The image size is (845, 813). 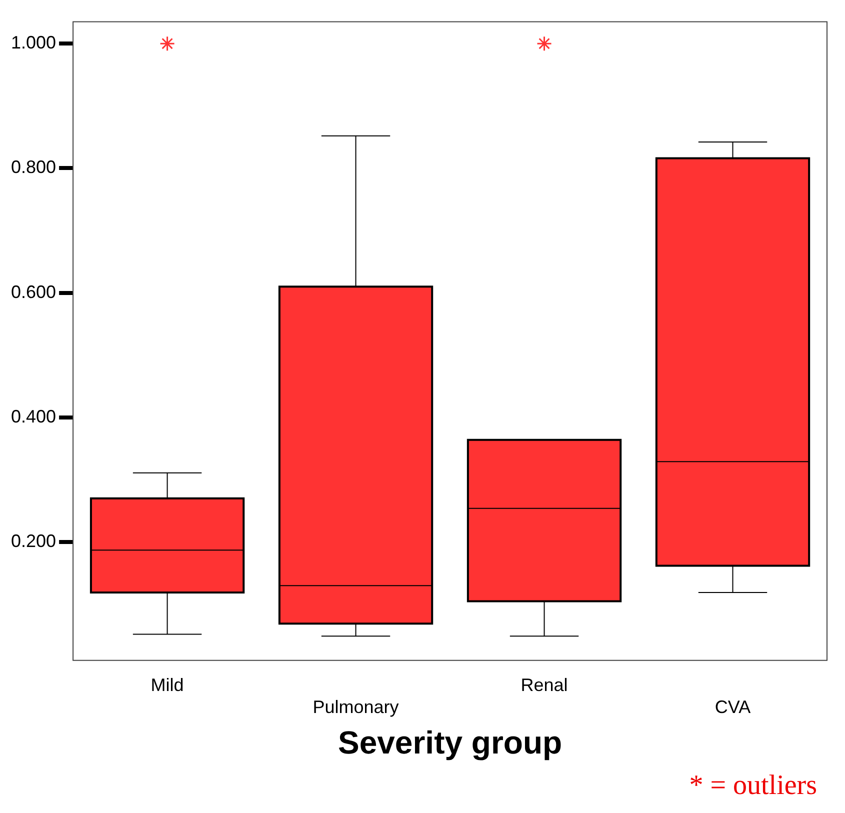 What do you see at coordinates (33, 42) in the screenshot?
I see `y-tick-label: 1.000` at bounding box center [33, 42].